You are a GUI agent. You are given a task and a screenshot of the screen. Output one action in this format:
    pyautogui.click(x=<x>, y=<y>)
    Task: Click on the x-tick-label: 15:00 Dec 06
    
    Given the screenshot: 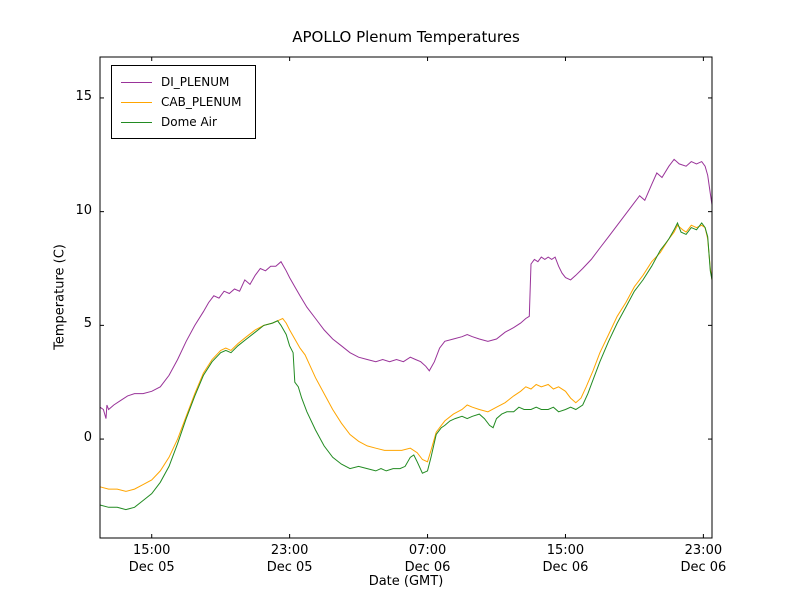 What is the action you would take?
    pyautogui.click(x=565, y=559)
    